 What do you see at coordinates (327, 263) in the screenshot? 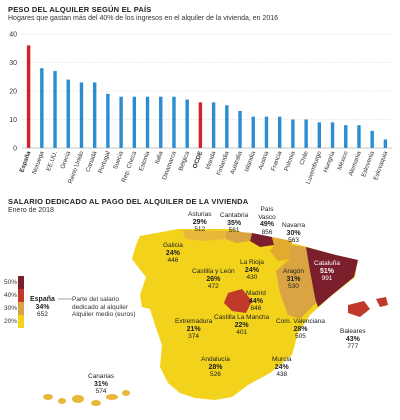
I see `region-name: Cataluña` at bounding box center [327, 263].